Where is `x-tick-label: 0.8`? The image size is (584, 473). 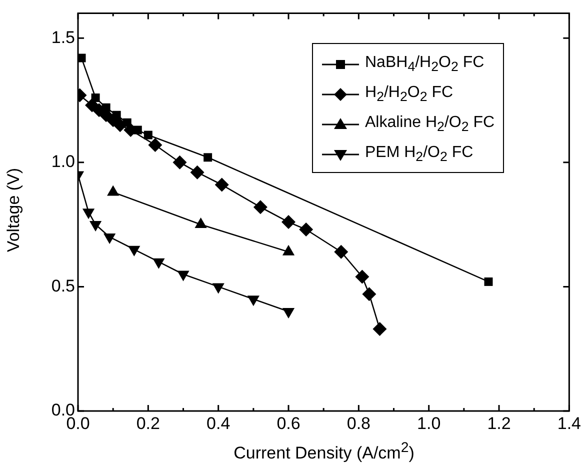 x-tick-label: 0.8 is located at coordinates (358, 423).